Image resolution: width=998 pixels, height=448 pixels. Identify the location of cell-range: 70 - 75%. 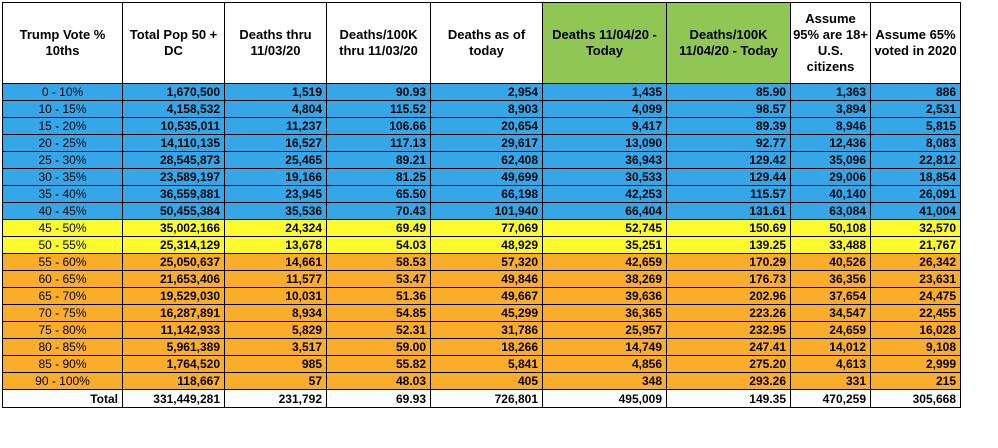
(62, 313).